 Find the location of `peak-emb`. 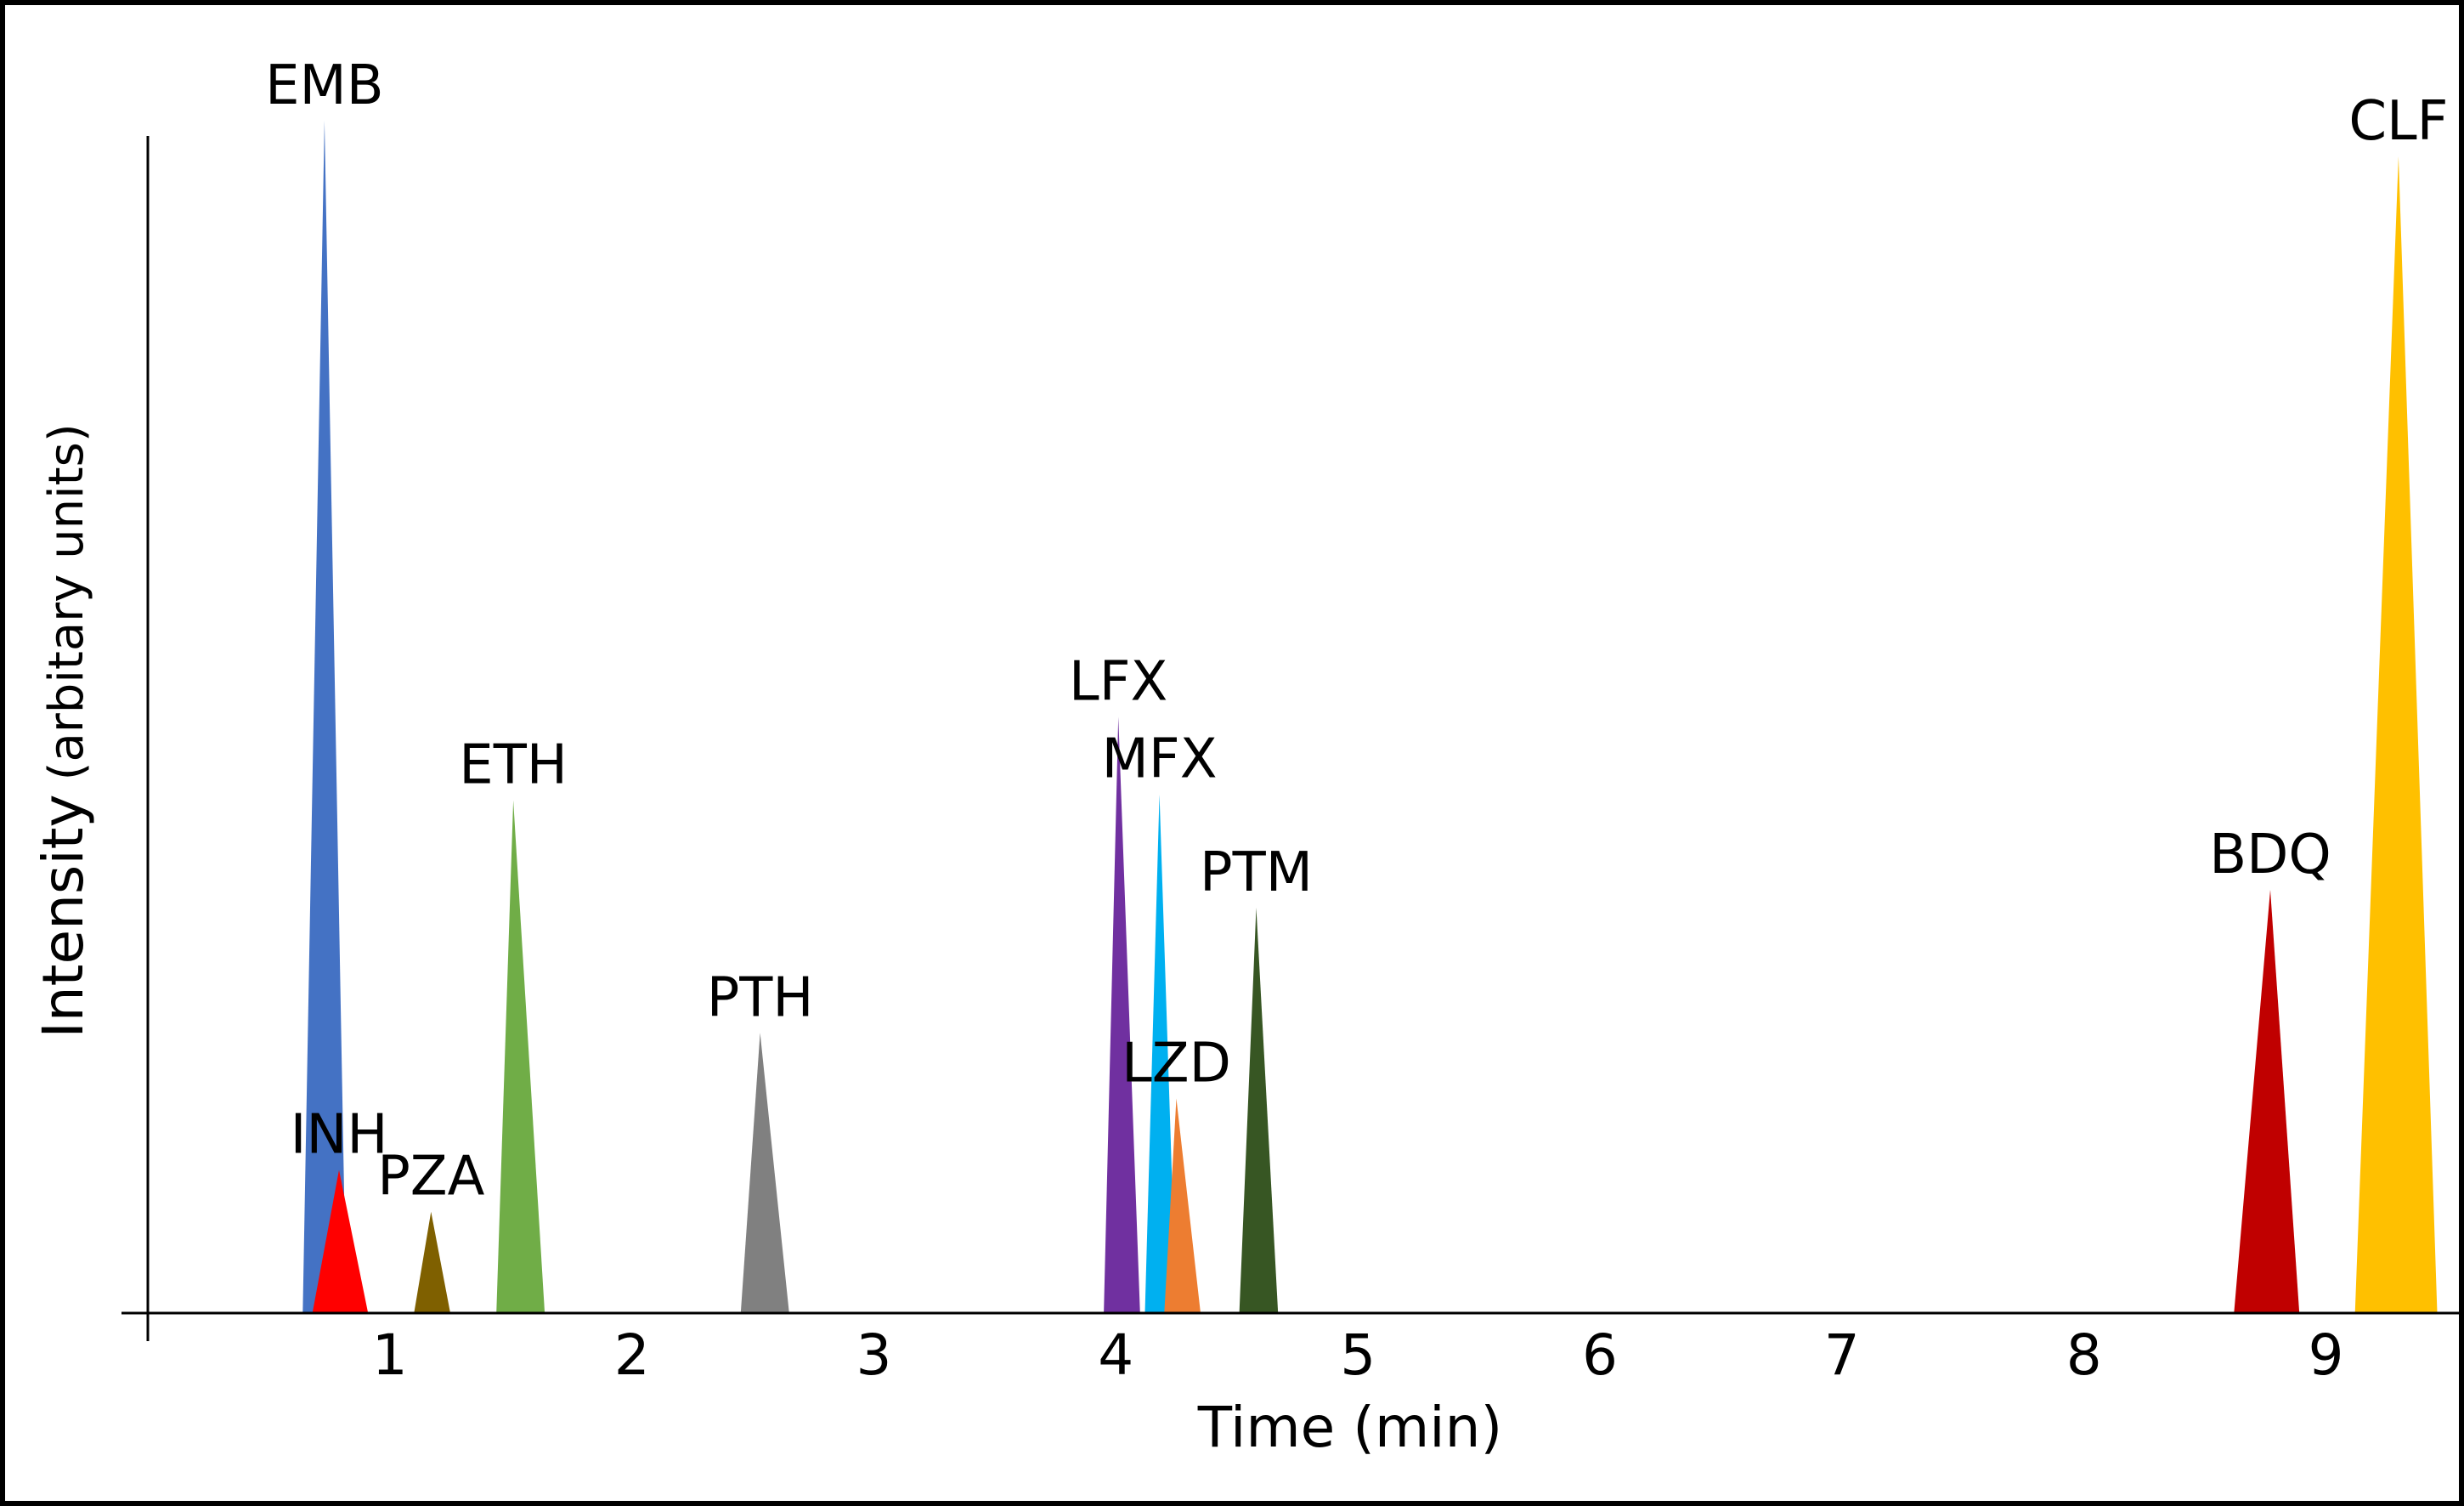

peak-emb is located at coordinates (324, 717).